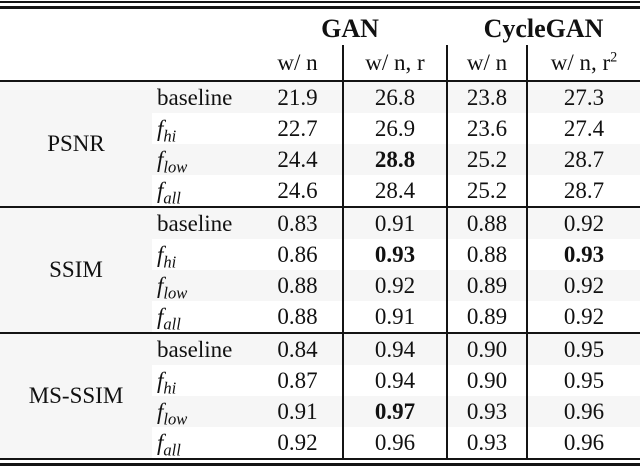 The width and height of the screenshot is (640, 473). Describe the element at coordinates (76, 143) in the screenshot. I see `metric-label-psnr: PSNR` at that location.